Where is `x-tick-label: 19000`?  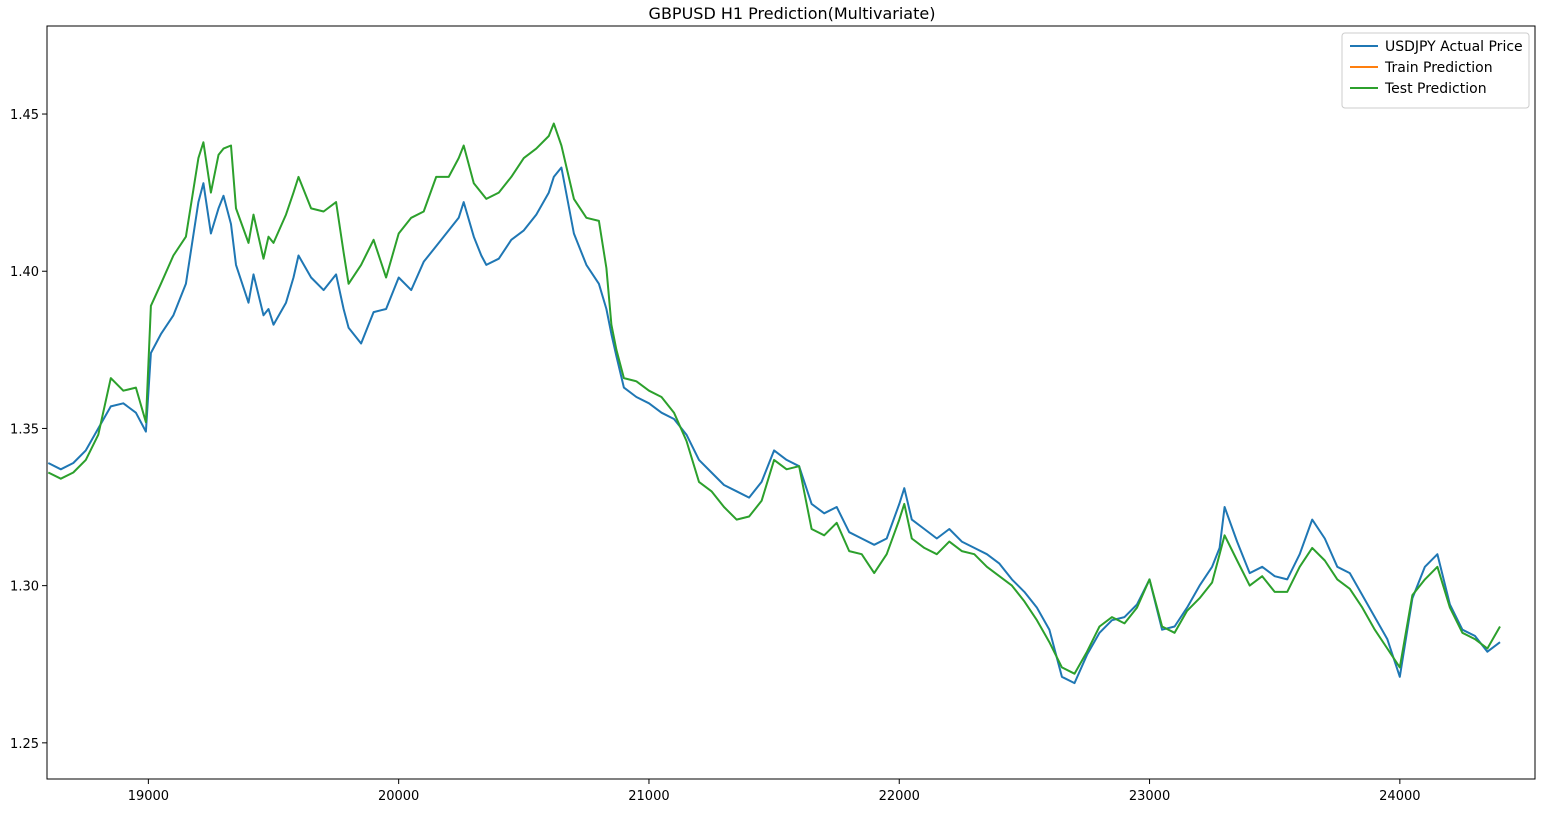
x-tick-label: 19000 is located at coordinates (148, 796).